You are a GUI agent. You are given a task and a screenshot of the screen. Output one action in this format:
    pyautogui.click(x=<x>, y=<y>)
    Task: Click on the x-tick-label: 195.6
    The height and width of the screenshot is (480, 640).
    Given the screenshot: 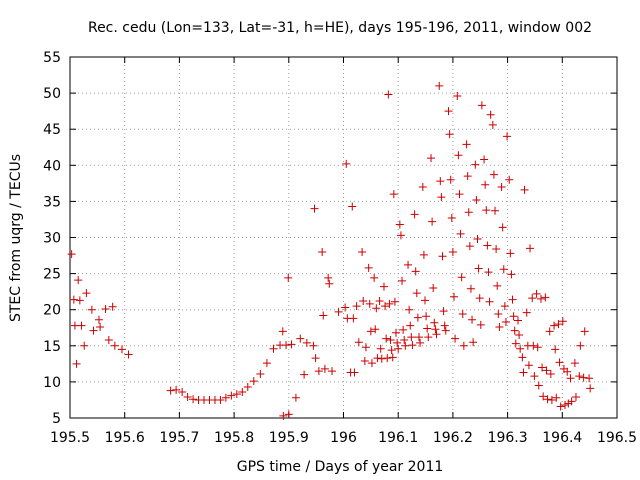 What is the action you would take?
    pyautogui.click(x=125, y=438)
    